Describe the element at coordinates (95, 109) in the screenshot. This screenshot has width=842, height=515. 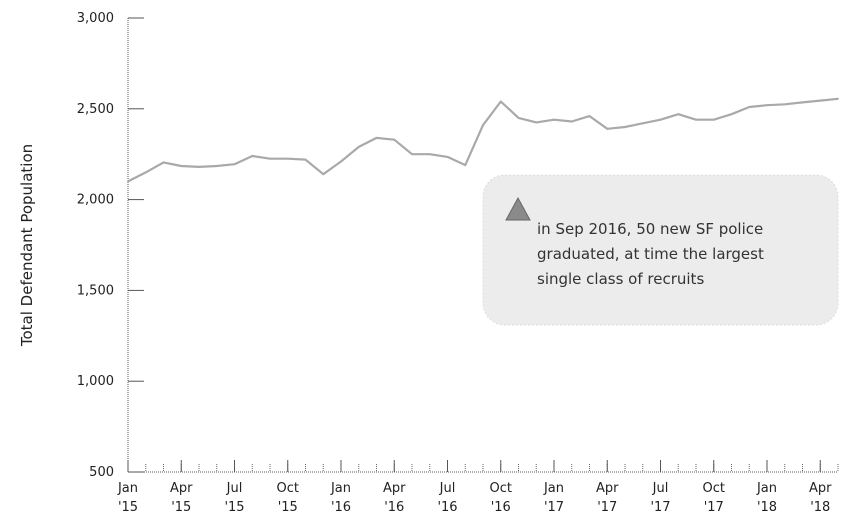
I see `y-tick-label: 2,500` at that location.